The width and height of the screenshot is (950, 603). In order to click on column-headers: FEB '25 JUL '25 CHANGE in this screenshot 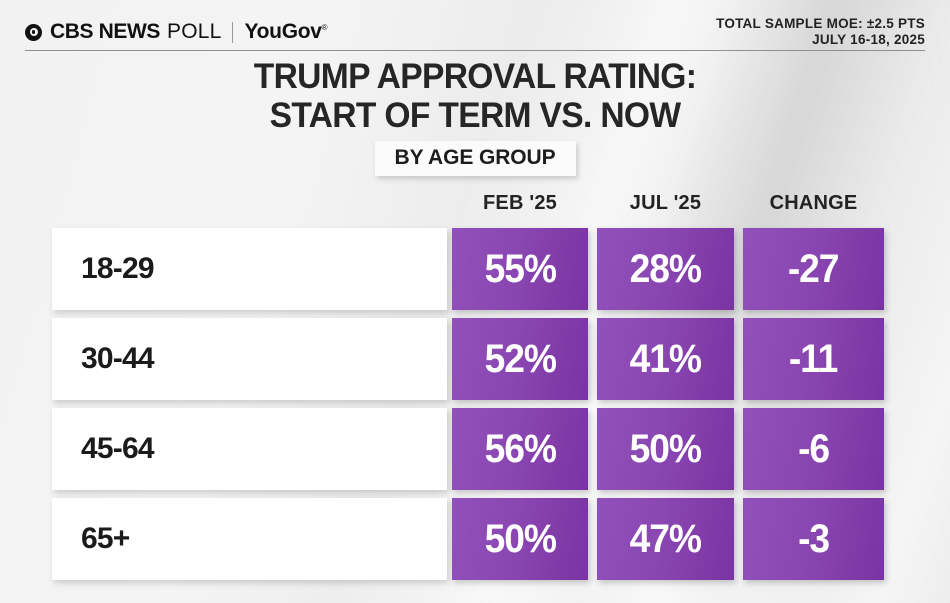, I will do `click(668, 203)`.